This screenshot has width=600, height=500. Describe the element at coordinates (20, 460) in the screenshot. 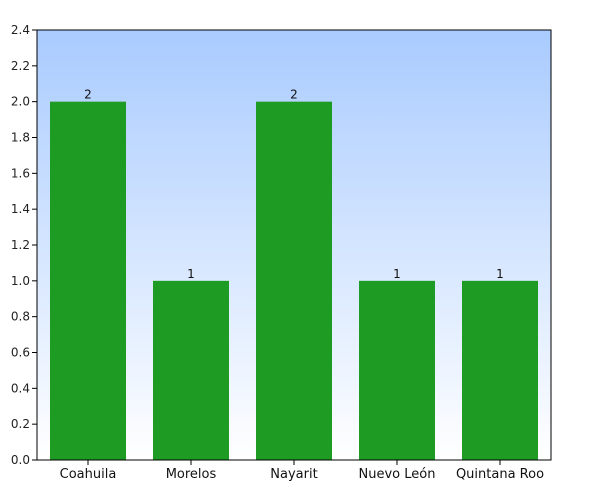

I see `y-tick-label: 0.0` at that location.